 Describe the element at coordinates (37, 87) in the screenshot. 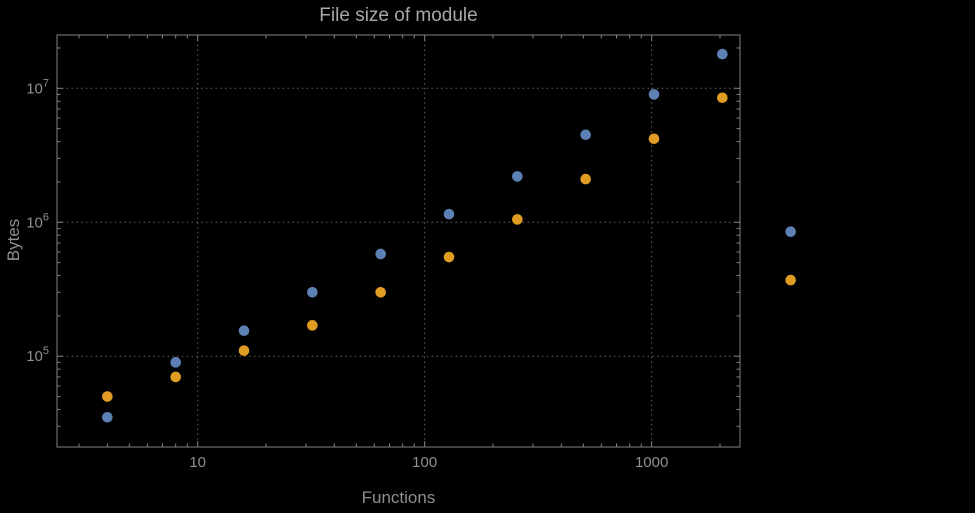

I see `y-tick-label: 10⁷` at that location.